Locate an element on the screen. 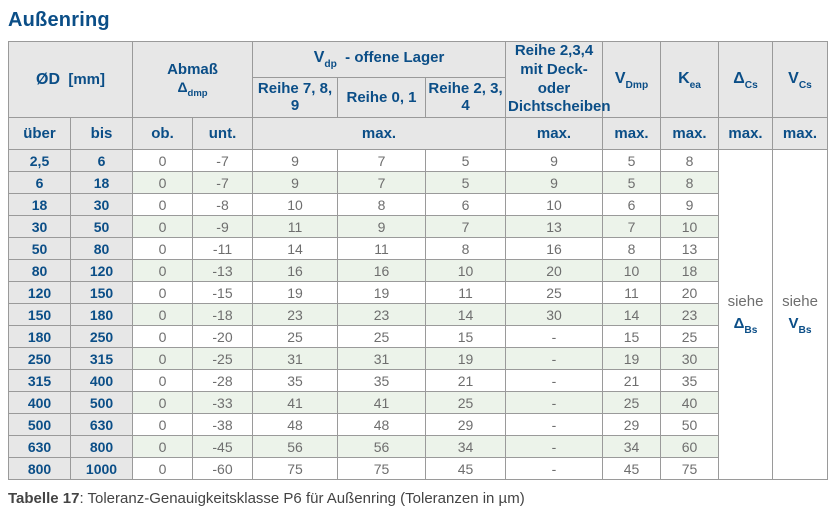 This screenshot has height=527, width=835. cell-deck: 9 is located at coordinates (554, 182).